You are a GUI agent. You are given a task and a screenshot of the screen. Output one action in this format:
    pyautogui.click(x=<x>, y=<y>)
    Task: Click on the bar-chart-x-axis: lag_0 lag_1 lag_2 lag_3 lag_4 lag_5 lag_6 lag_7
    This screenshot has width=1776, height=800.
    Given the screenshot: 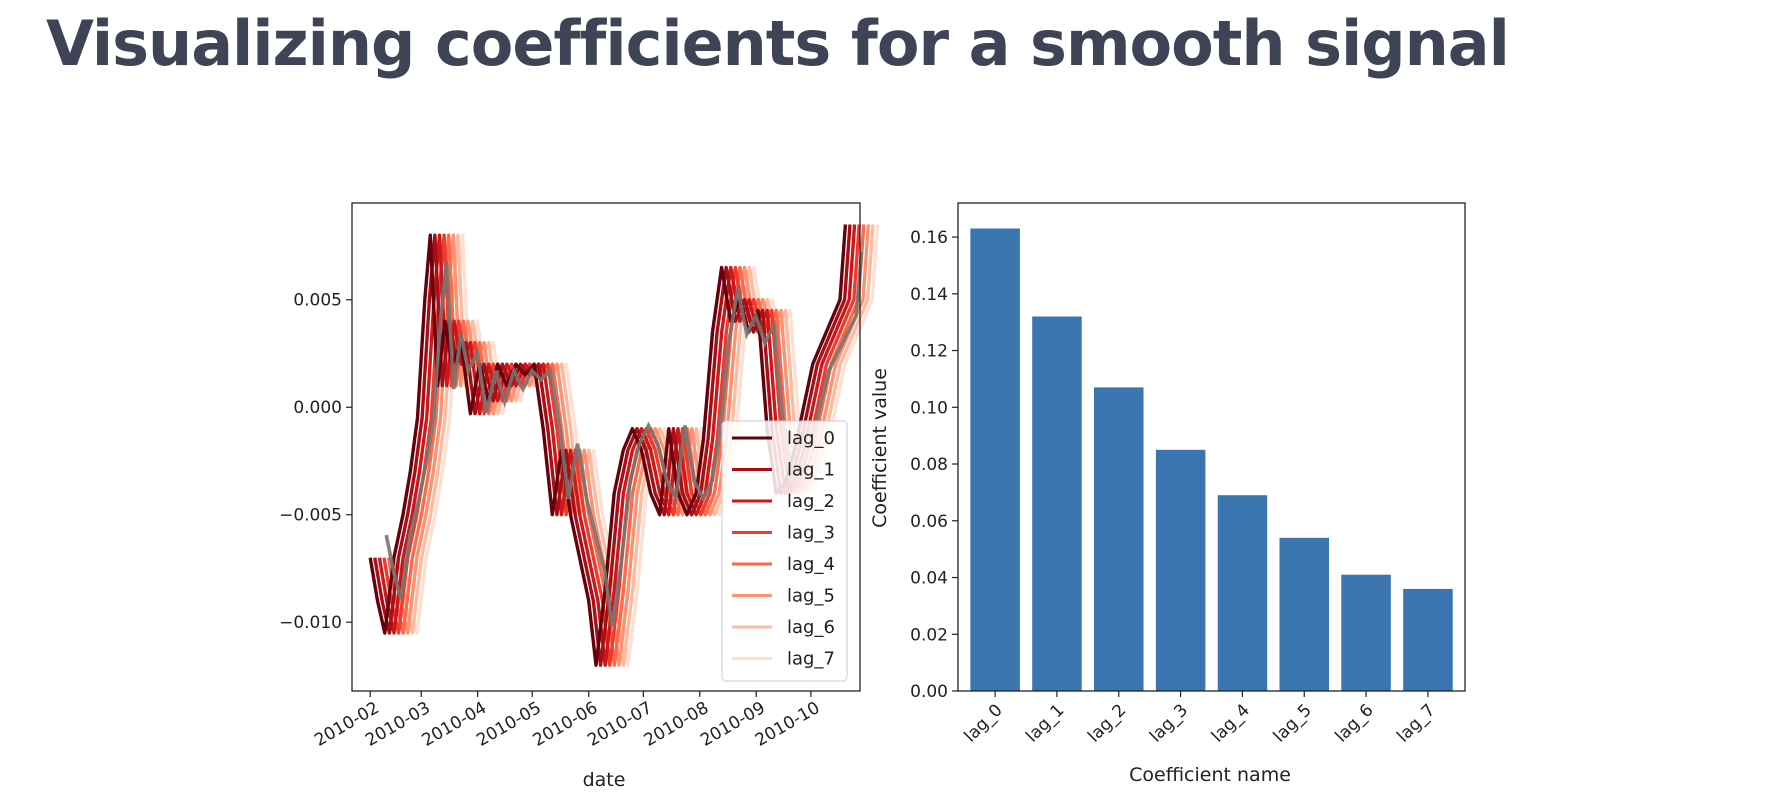 What is the action you would take?
    pyautogui.click(x=1199, y=719)
    